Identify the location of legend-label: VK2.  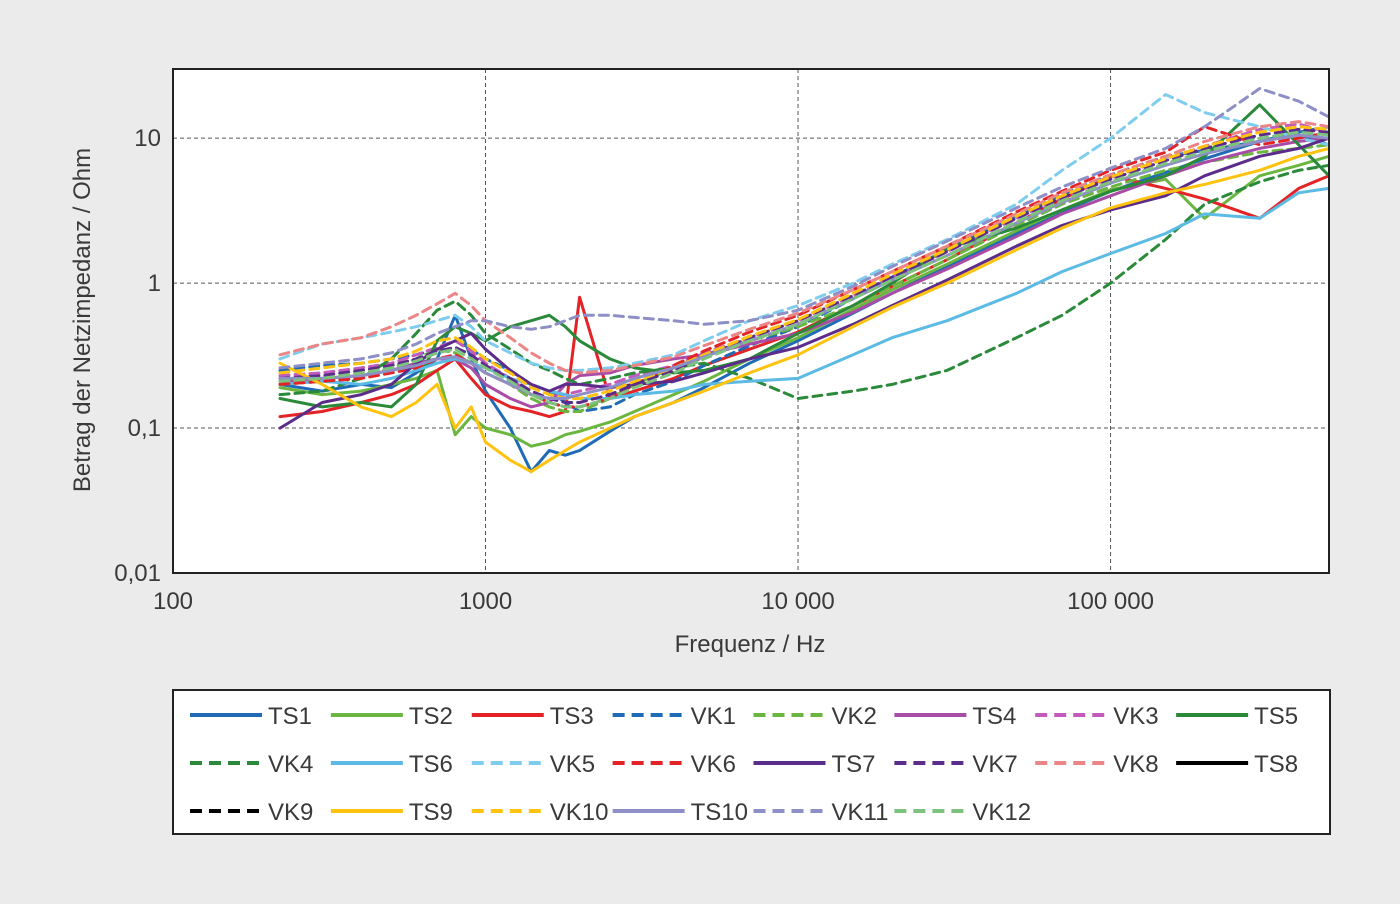
(854, 716).